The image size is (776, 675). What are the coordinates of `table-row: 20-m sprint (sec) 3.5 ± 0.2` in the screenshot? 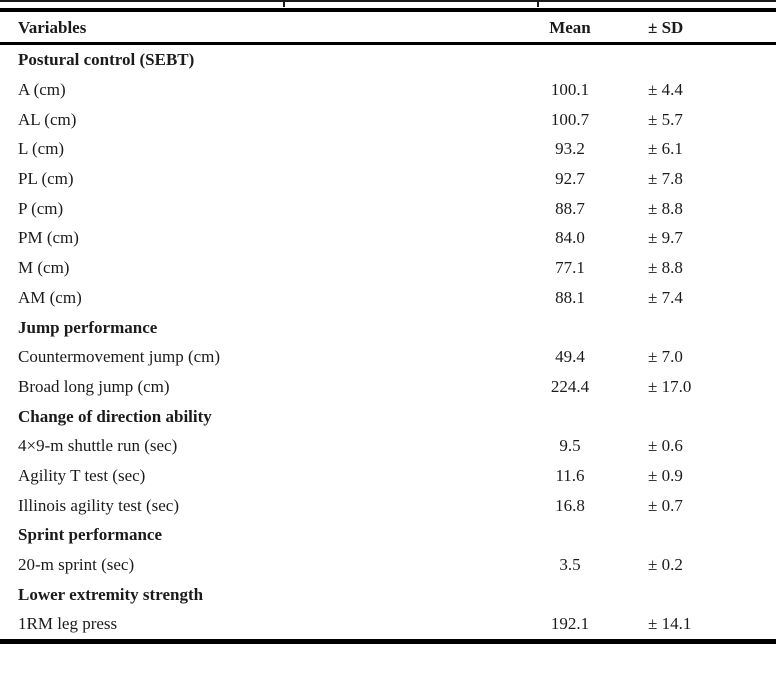 It's located at (388, 565).